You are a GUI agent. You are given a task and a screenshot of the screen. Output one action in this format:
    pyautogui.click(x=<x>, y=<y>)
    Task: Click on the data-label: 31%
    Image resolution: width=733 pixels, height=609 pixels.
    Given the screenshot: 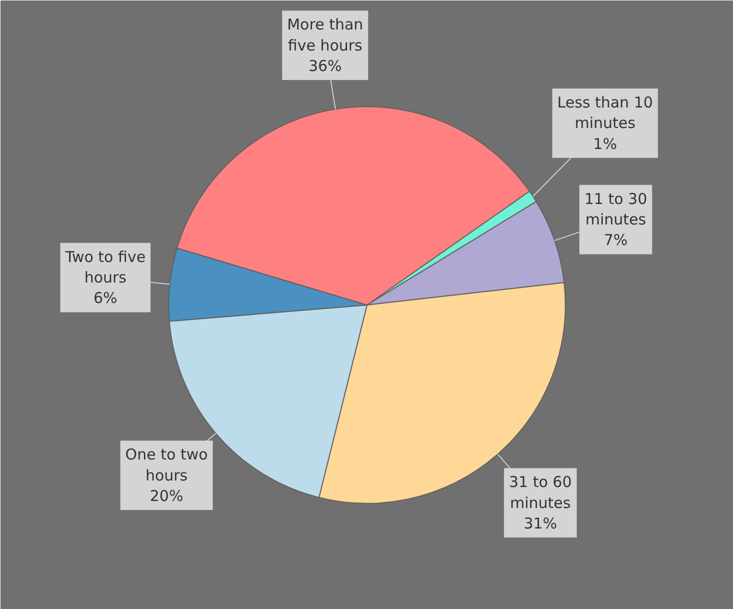 What is the action you would take?
    pyautogui.click(x=541, y=523)
    